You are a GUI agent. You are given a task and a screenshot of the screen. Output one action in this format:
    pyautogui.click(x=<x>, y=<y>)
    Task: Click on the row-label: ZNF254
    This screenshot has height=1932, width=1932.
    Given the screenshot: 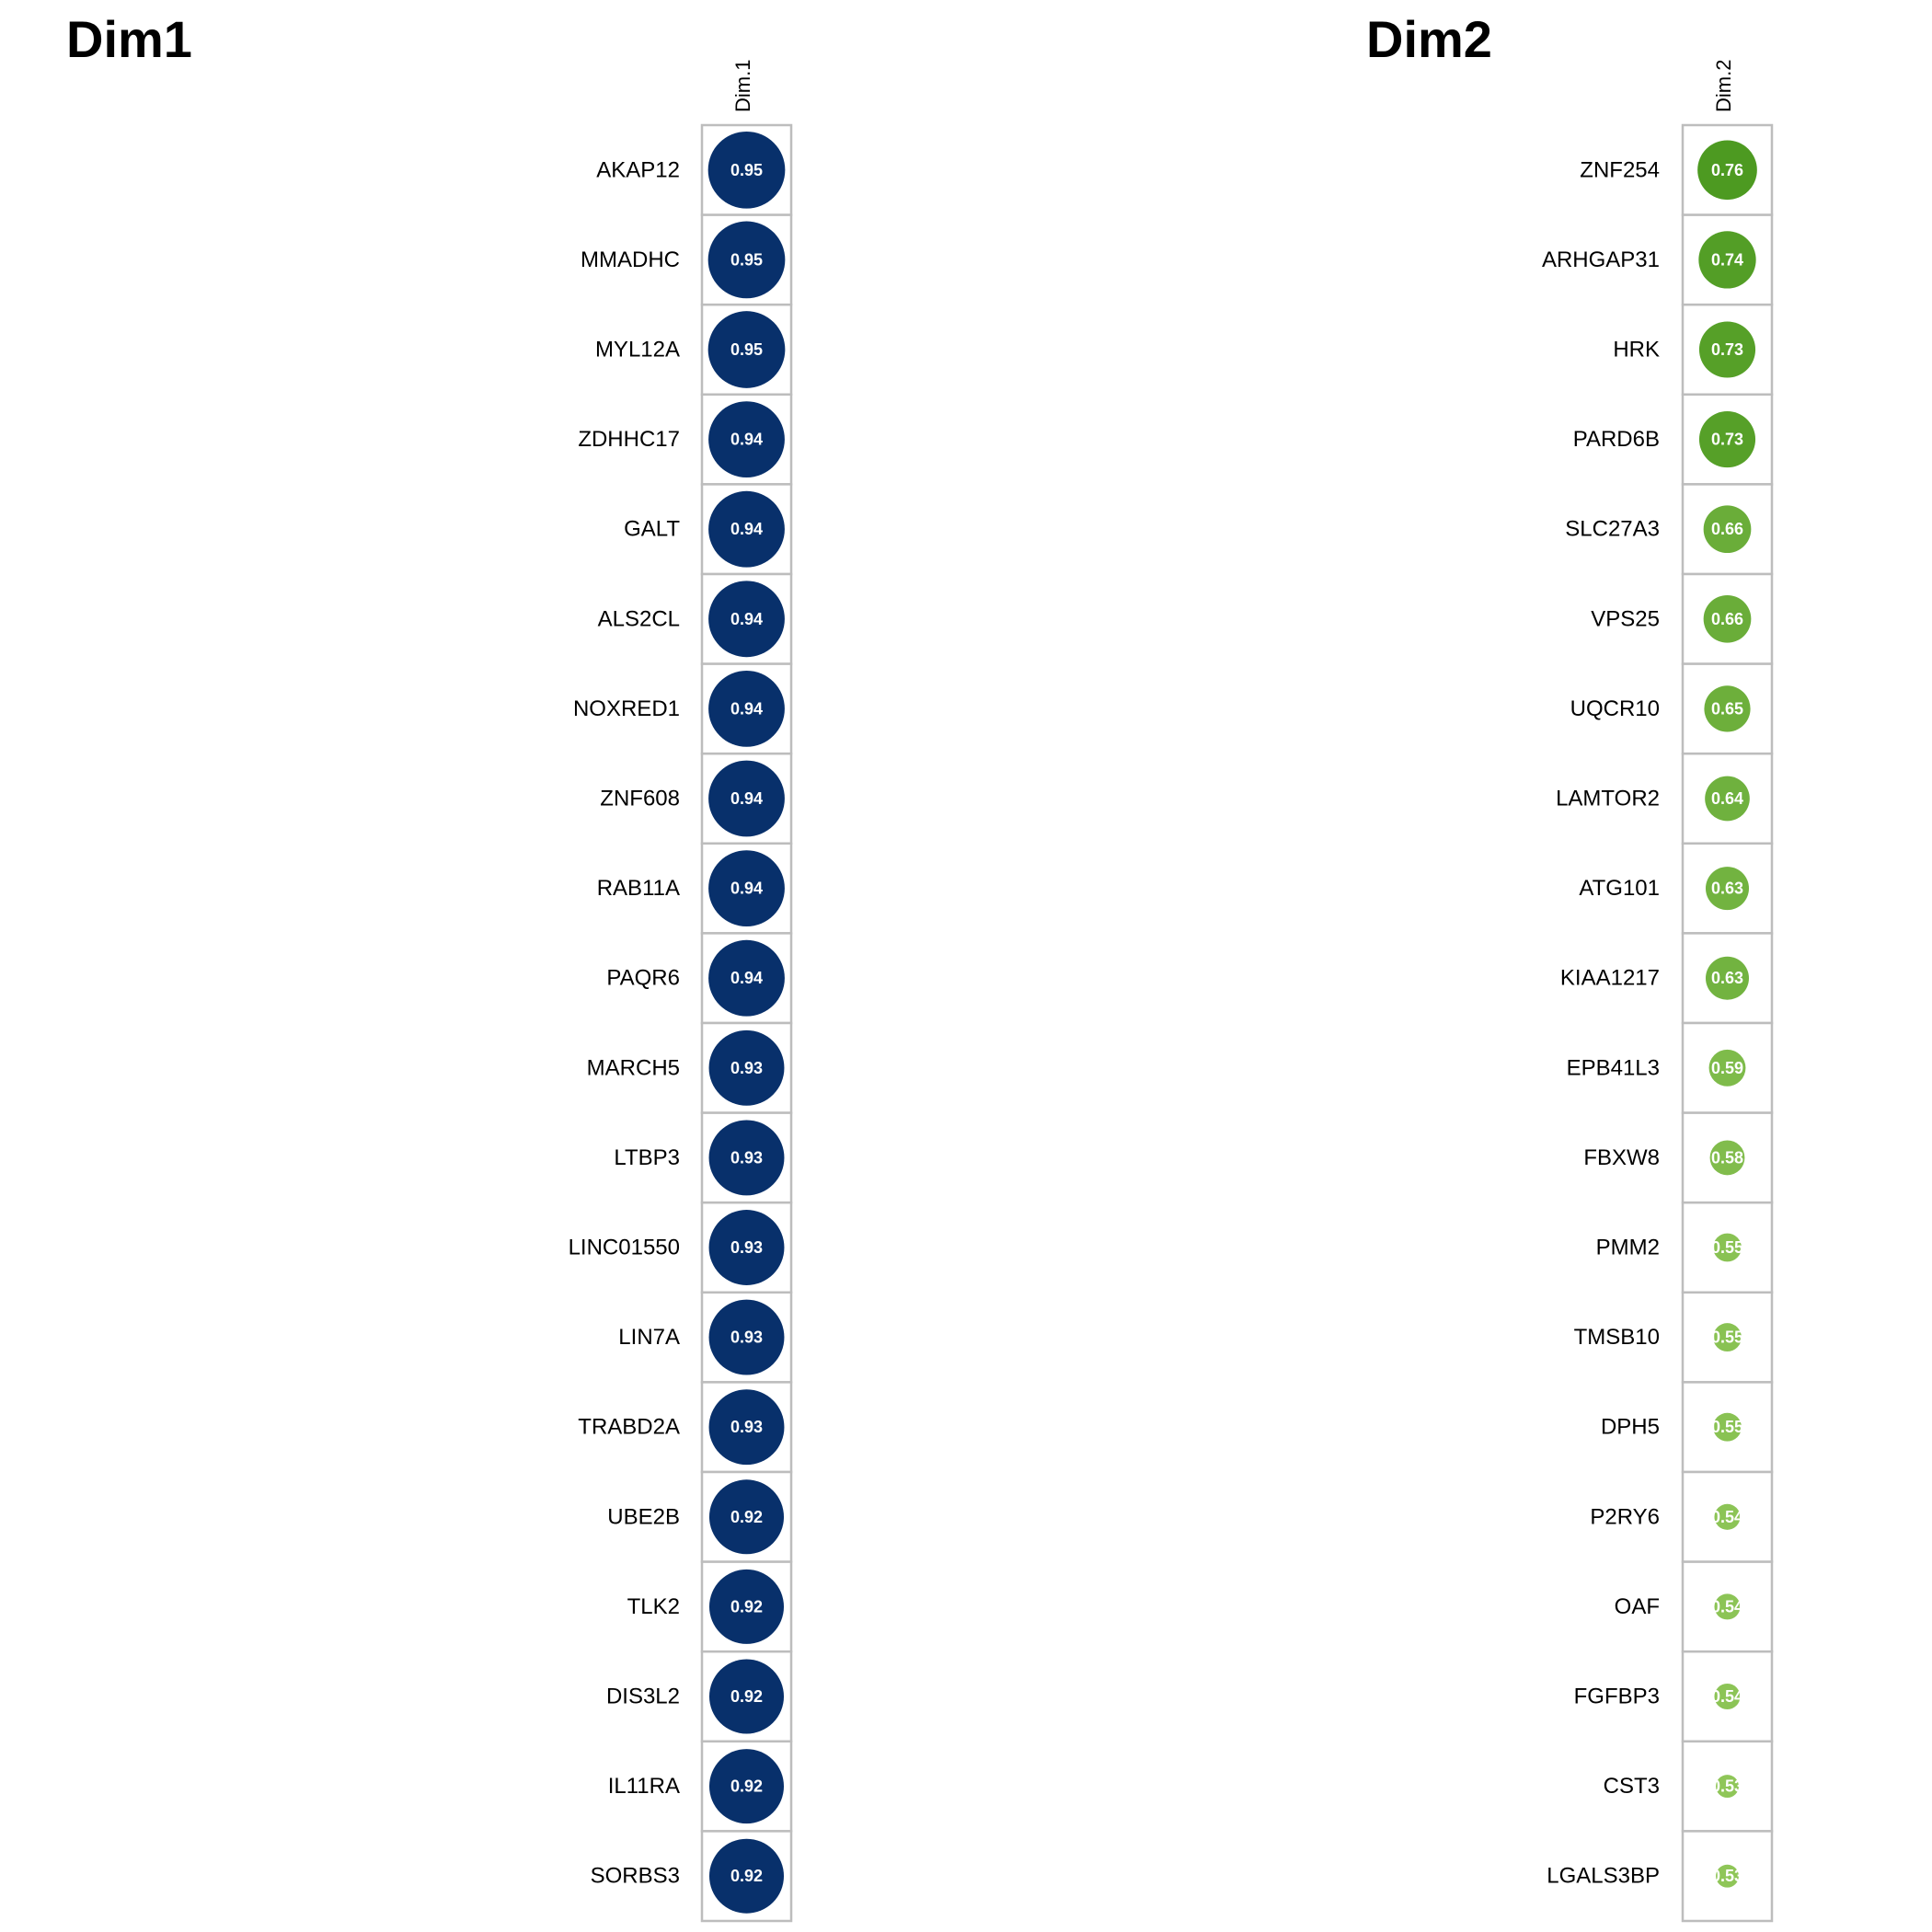 What is the action you would take?
    pyautogui.click(x=1620, y=169)
    